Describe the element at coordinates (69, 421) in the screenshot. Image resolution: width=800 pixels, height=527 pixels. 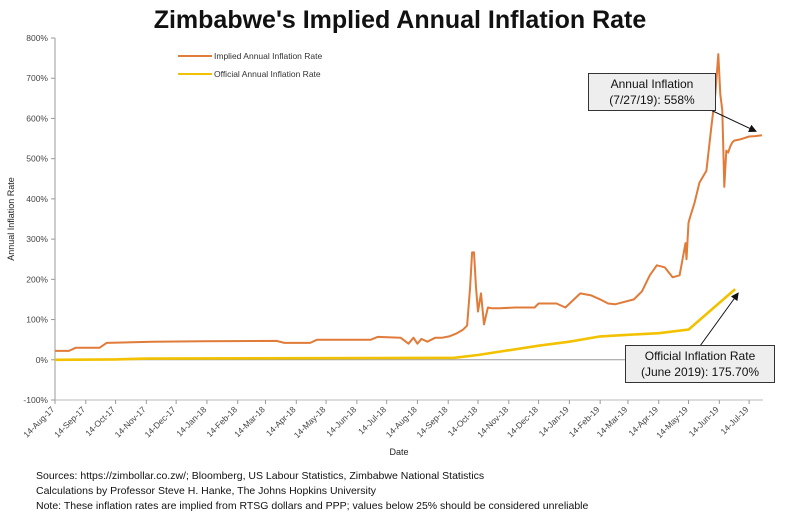
I see `x-tick-label: 14-Sep-17` at that location.